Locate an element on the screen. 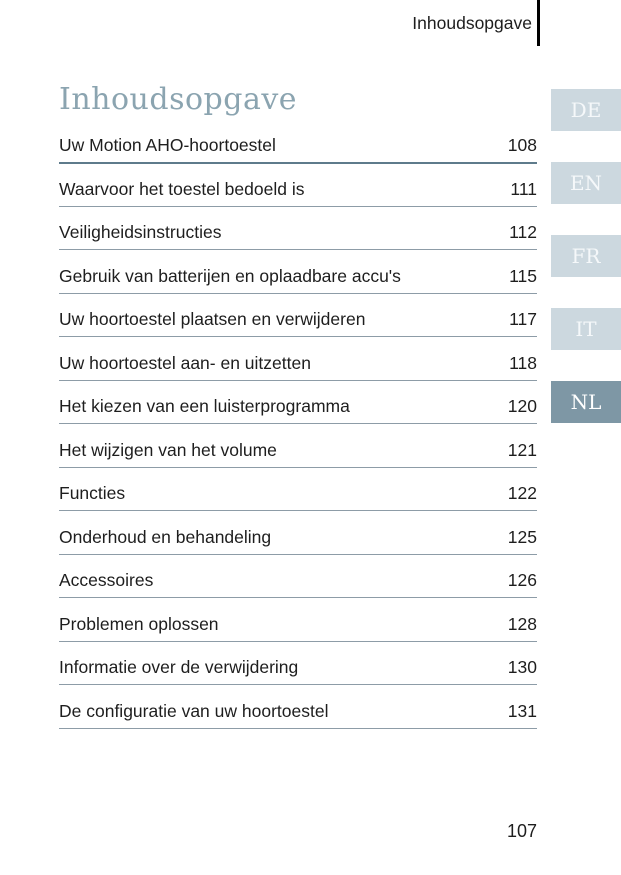 Image resolution: width=621 pixels, height=875 pixels. toc-row: Problemen oplossen 128 is located at coordinates (298, 627).